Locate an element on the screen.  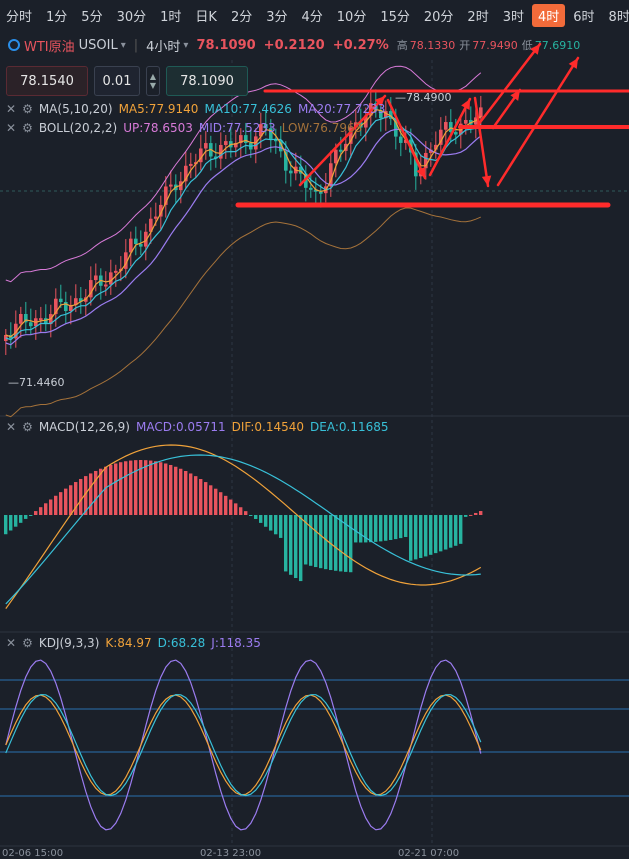
boll-mid-value: MID:77.5233 is located at coordinates (237, 128).